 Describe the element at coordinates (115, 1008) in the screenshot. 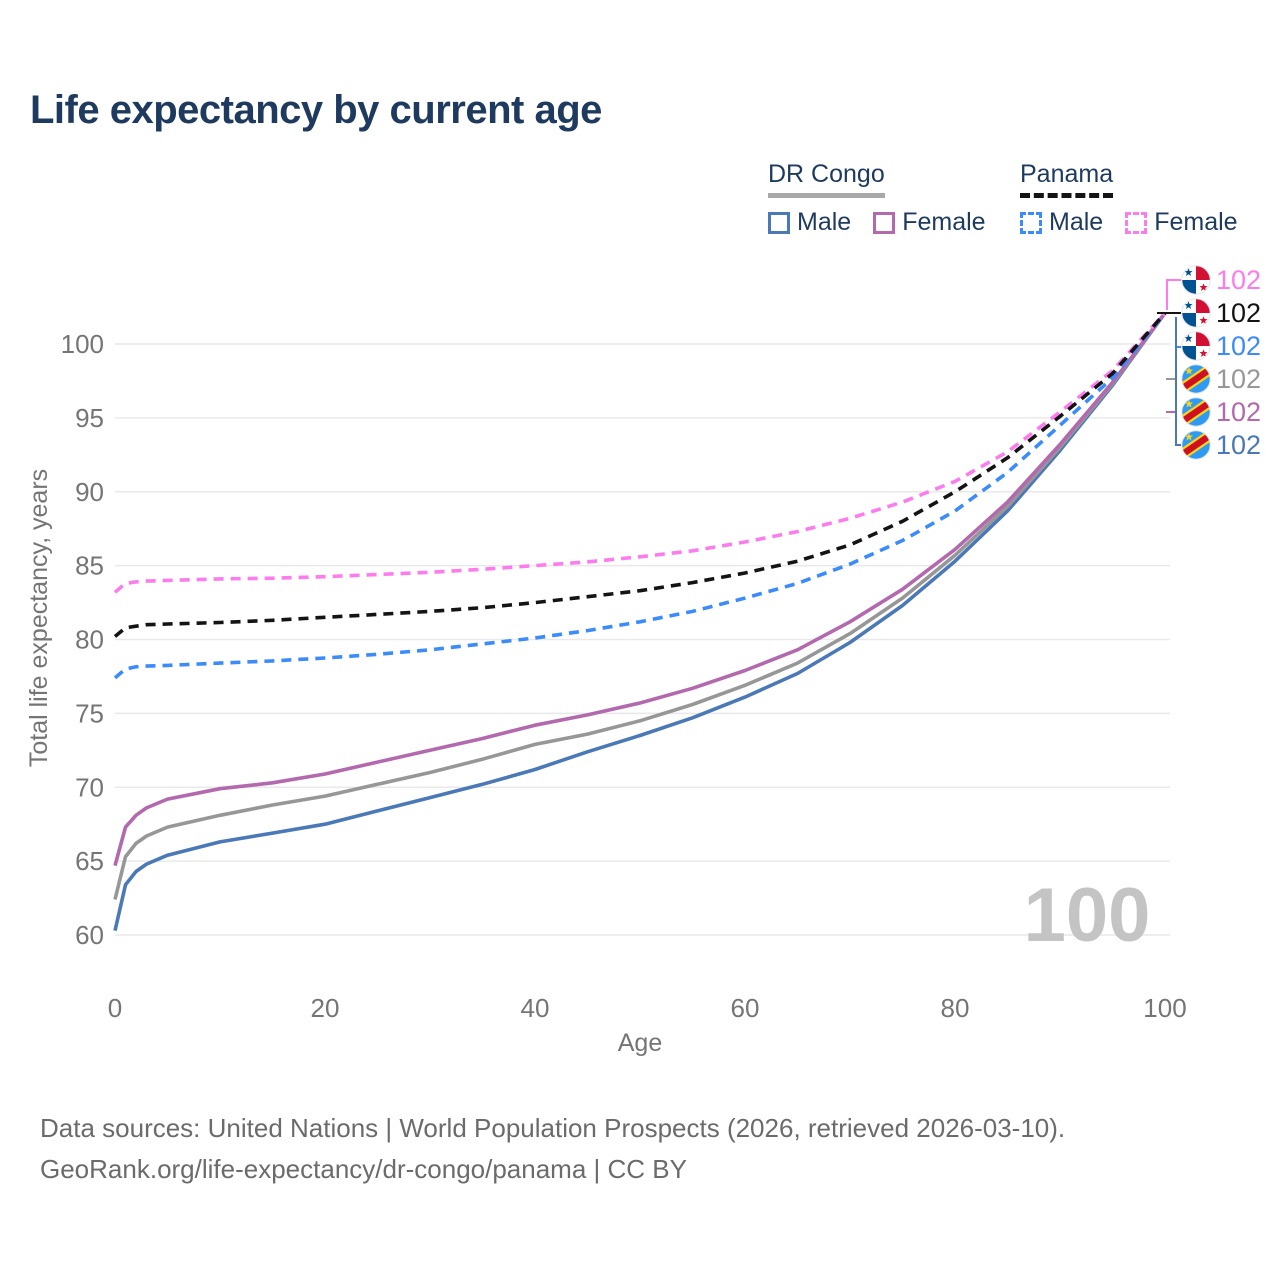

I see `x-tick-label: 0` at that location.